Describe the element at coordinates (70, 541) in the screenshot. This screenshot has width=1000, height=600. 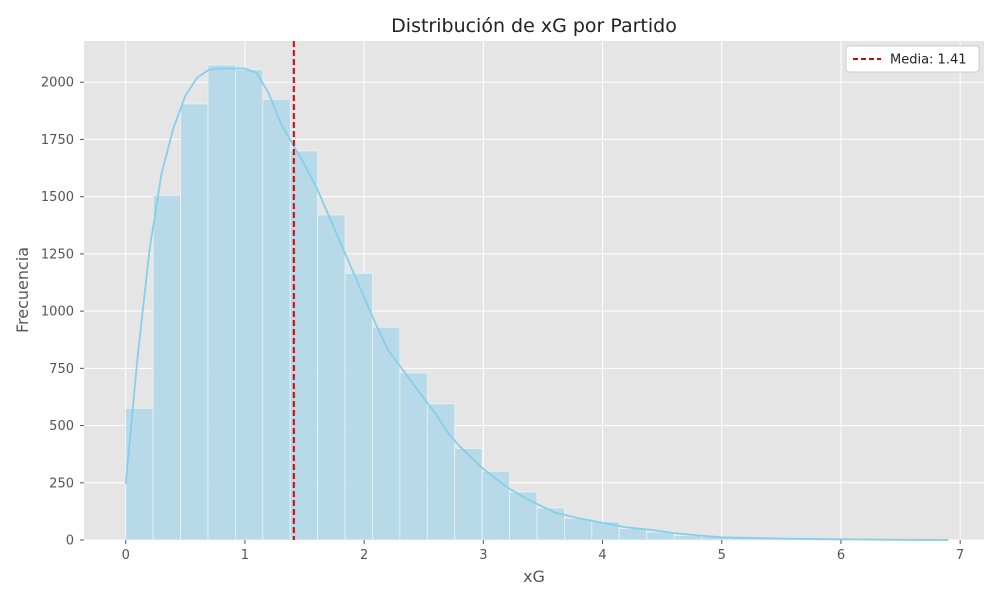
I see `y-tick-label: 0` at that location.